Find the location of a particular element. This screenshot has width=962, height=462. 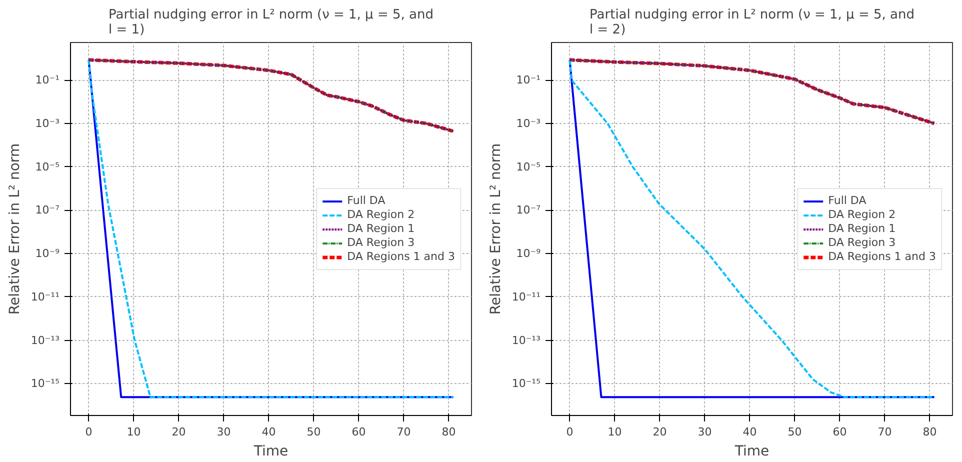

chart-title: Partial nudging error in L² norm (ν = 1, μ = 5, and l = 1) is located at coordinates (271, 23).